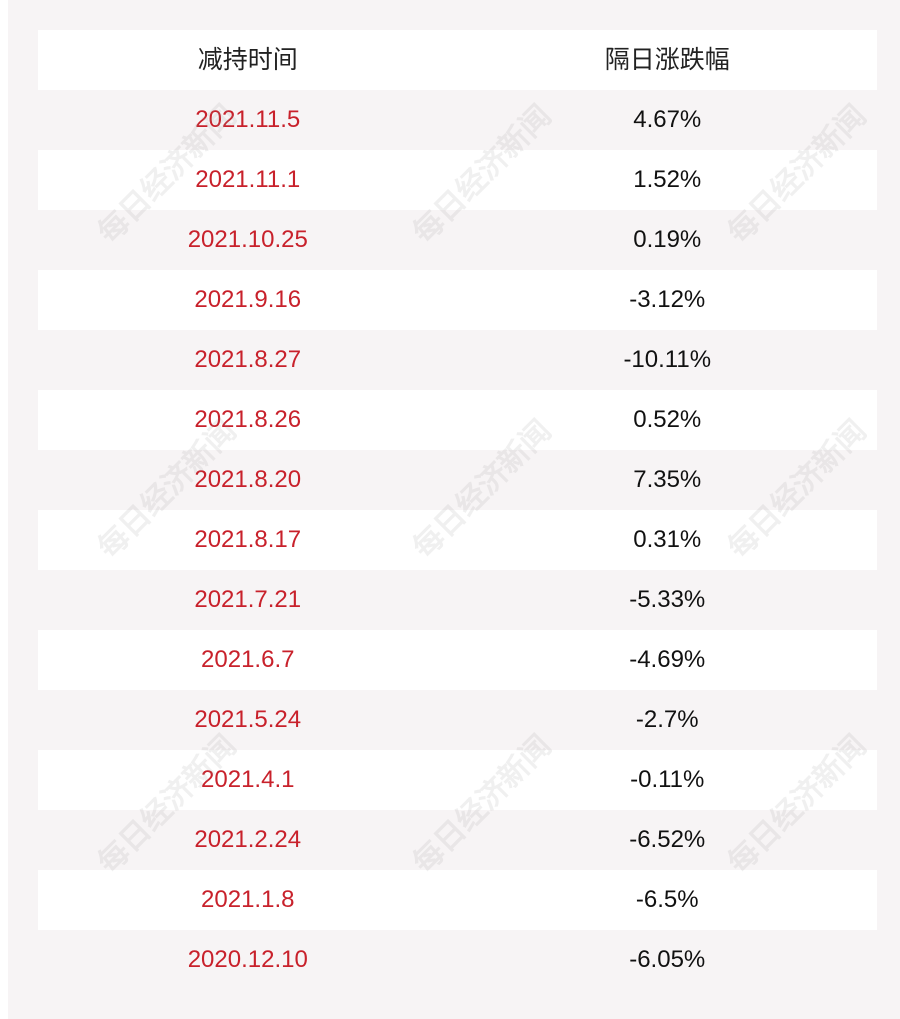 This screenshot has height=1019, width=900. What do you see at coordinates (457, 600) in the screenshot?
I see `table-row: 2021.7.21 -5.33%` at bounding box center [457, 600].